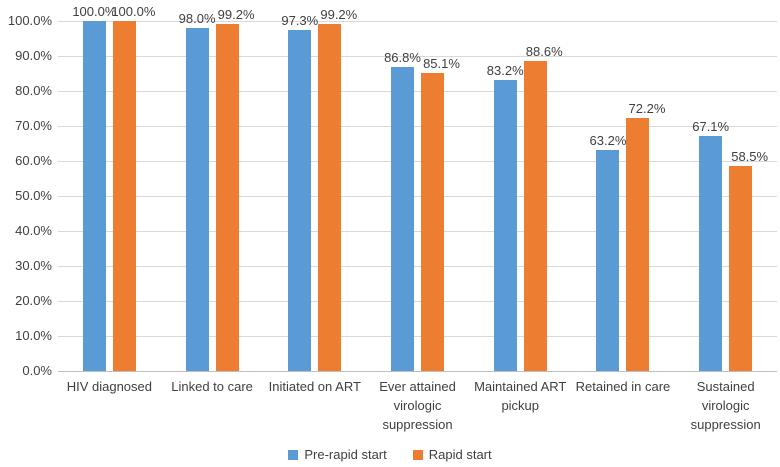 The height and width of the screenshot is (467, 780). I want to click on legend-item-pre-rapid-start: Pre-rapid start, so click(337, 454).